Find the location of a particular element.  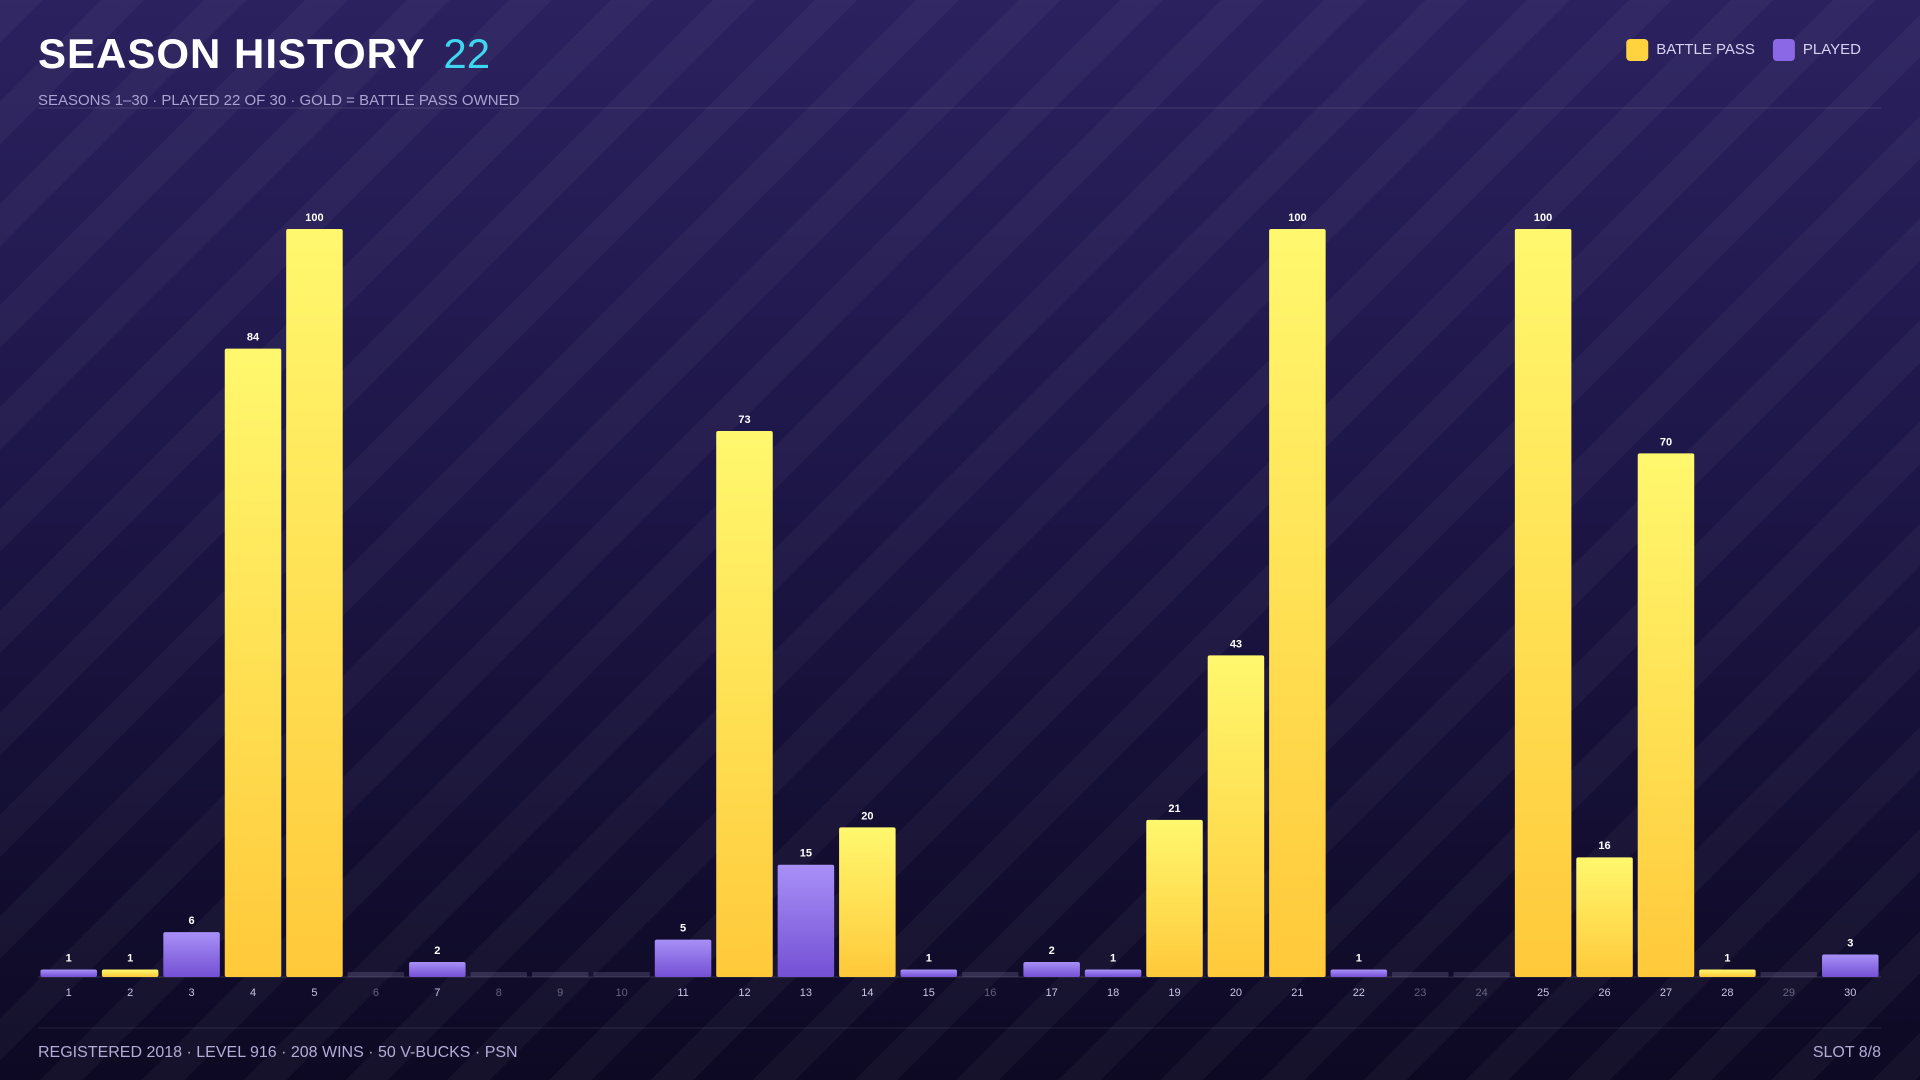

x-tick-label: 10 is located at coordinates (621, 993).